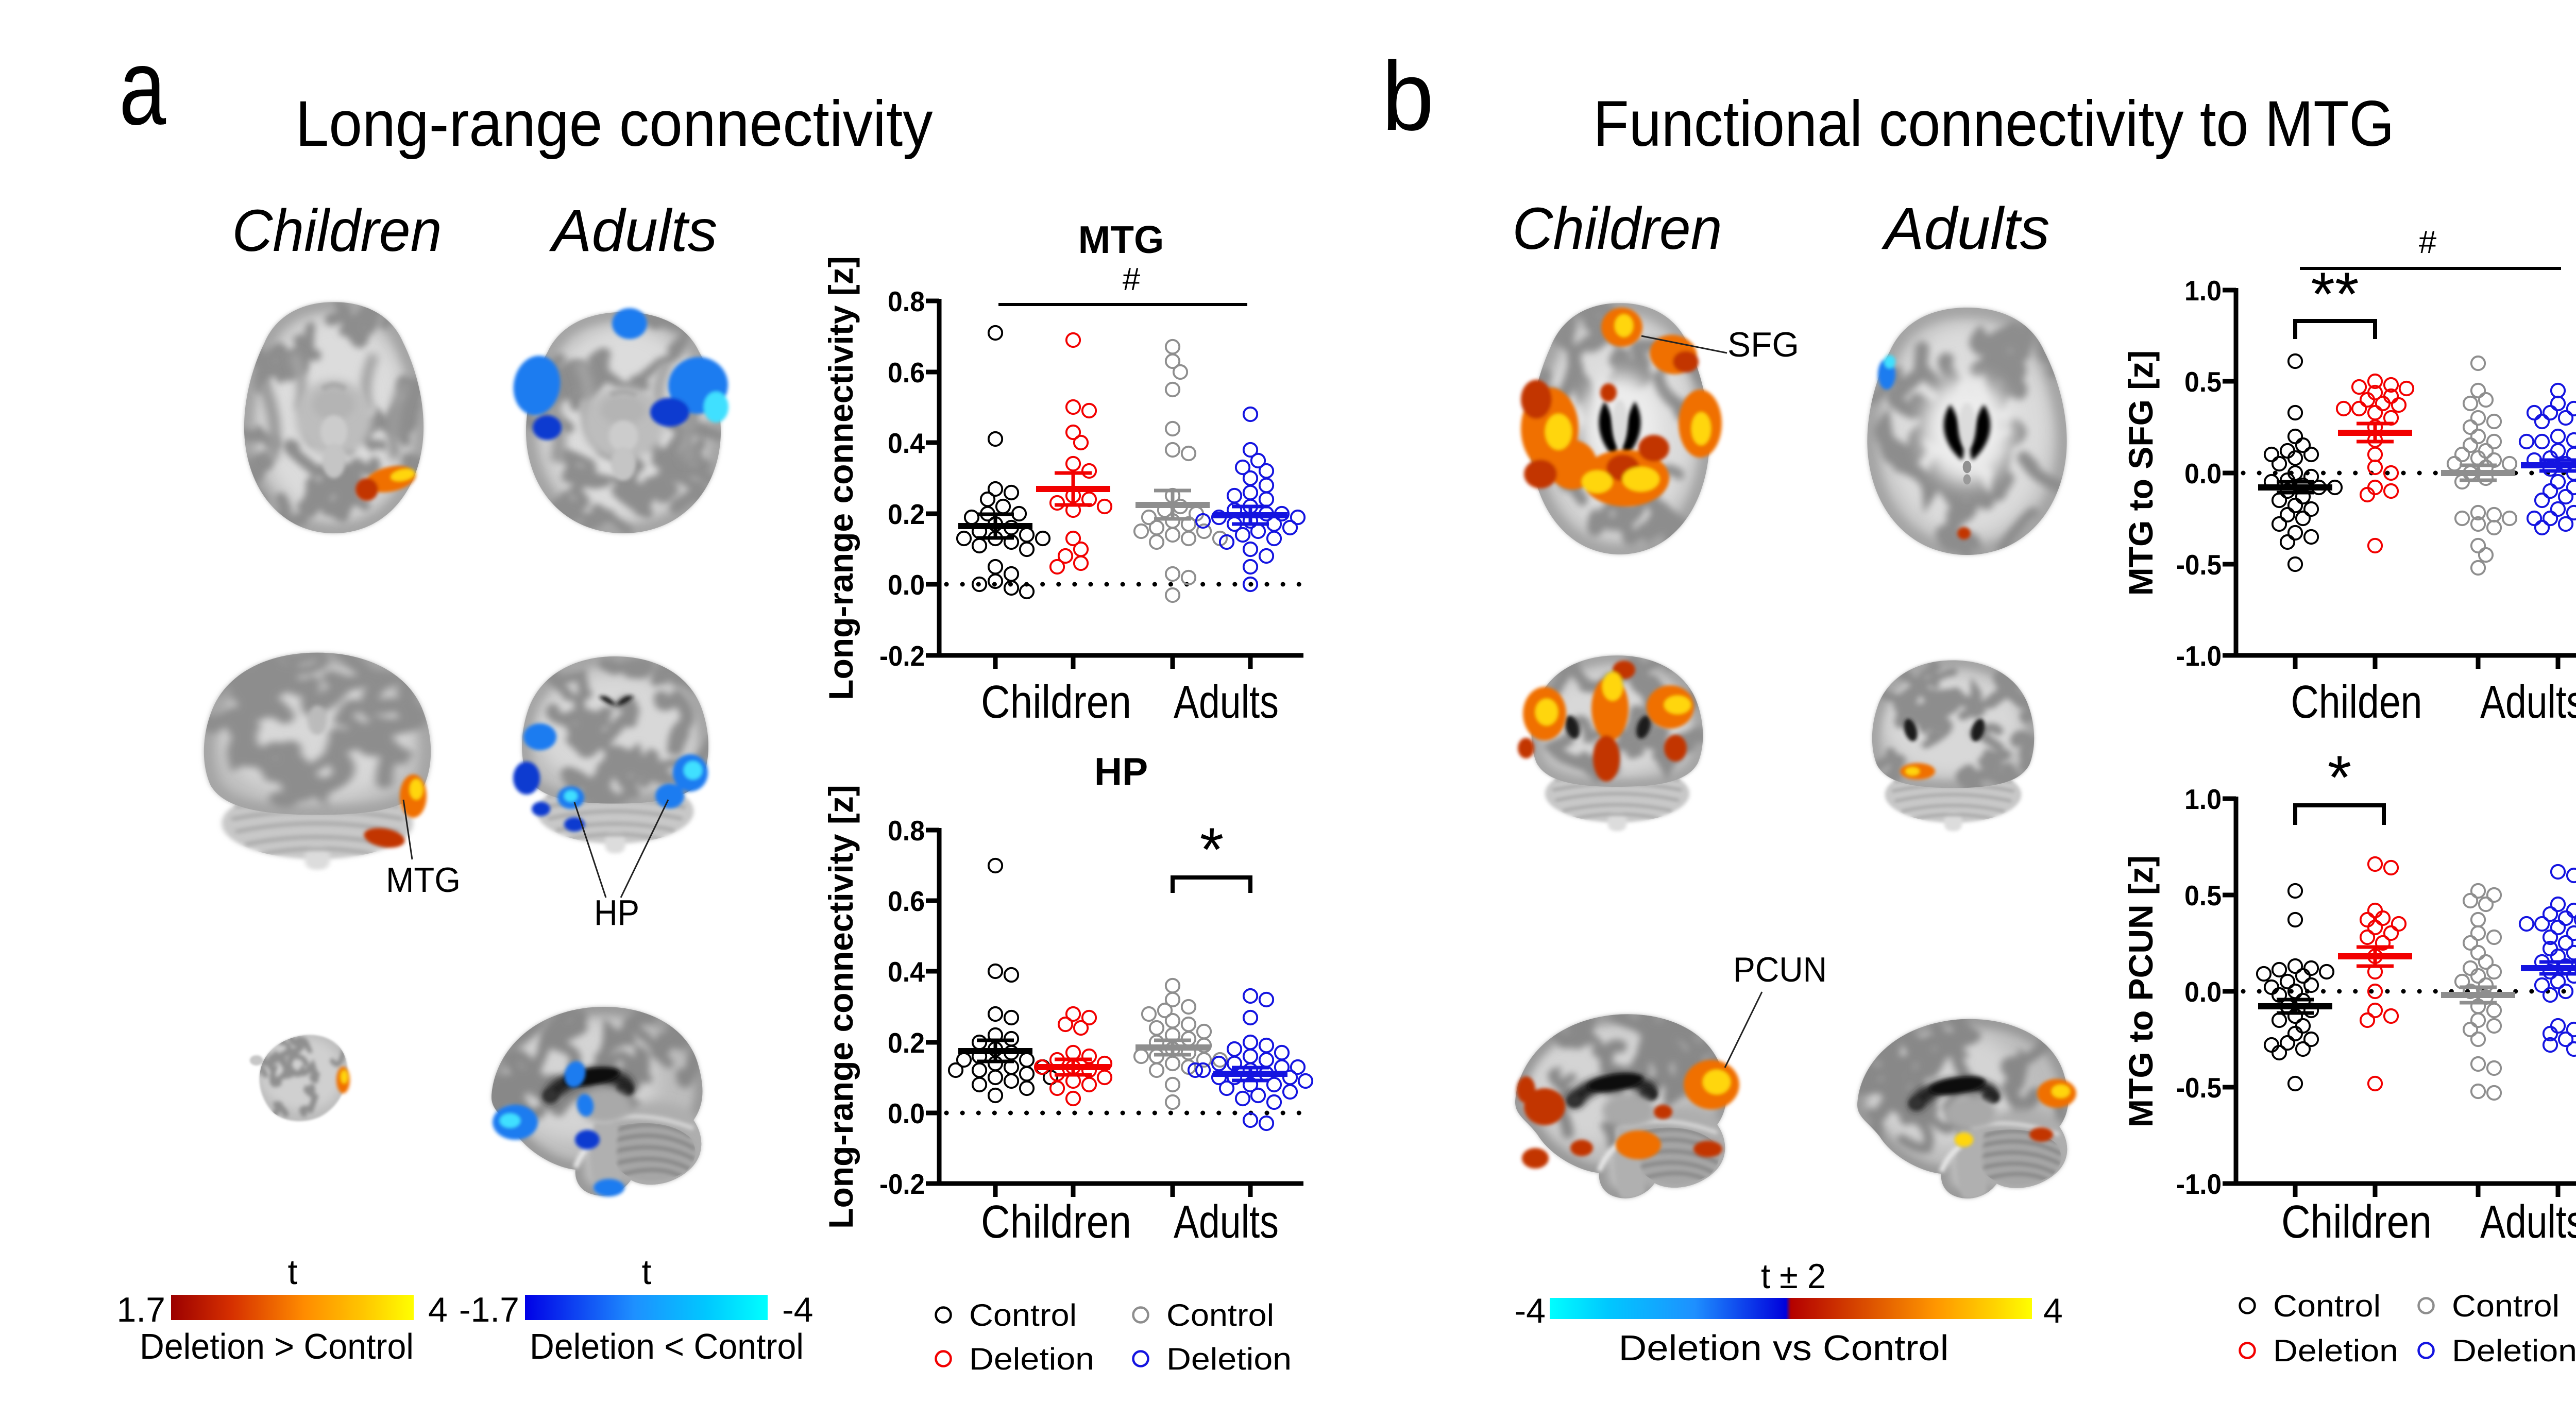  Describe the element at coordinates (140, 1310) in the screenshot. I see `svg-text: 1.7` at that location.